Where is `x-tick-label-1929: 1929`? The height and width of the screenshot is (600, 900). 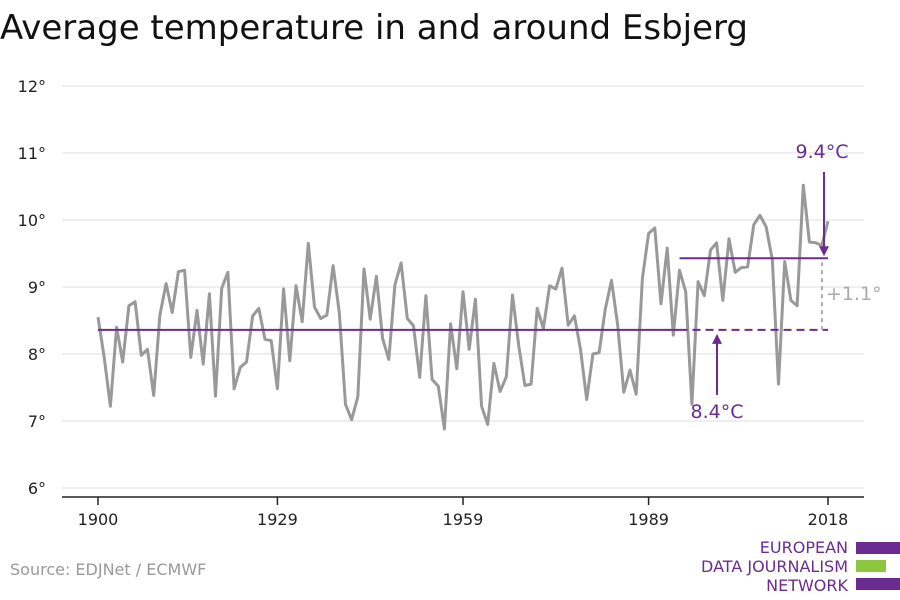 x-tick-label-1929: 1929 is located at coordinates (277, 519).